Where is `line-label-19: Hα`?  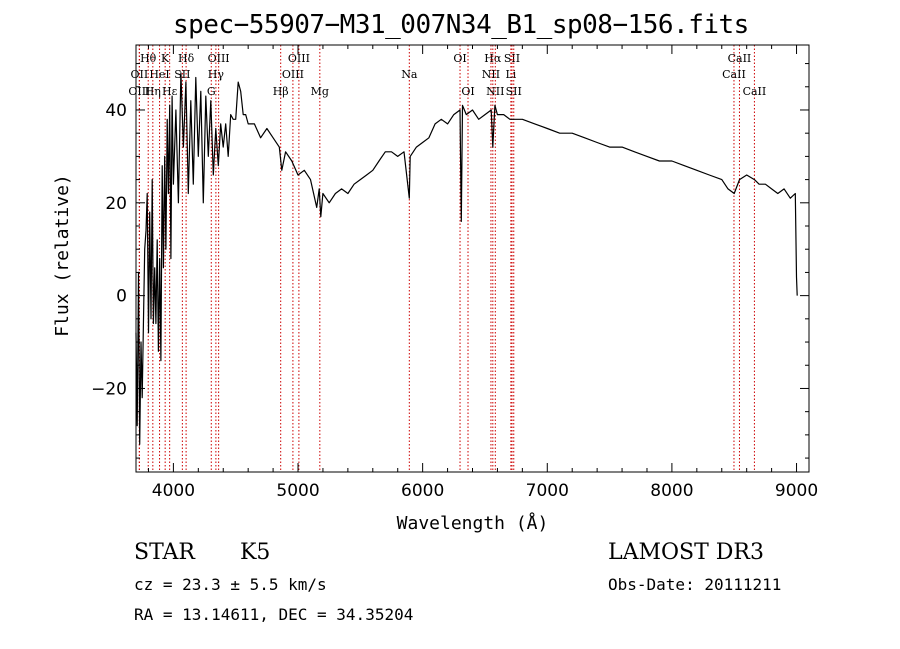 line-label-19: Hα is located at coordinates (493, 58).